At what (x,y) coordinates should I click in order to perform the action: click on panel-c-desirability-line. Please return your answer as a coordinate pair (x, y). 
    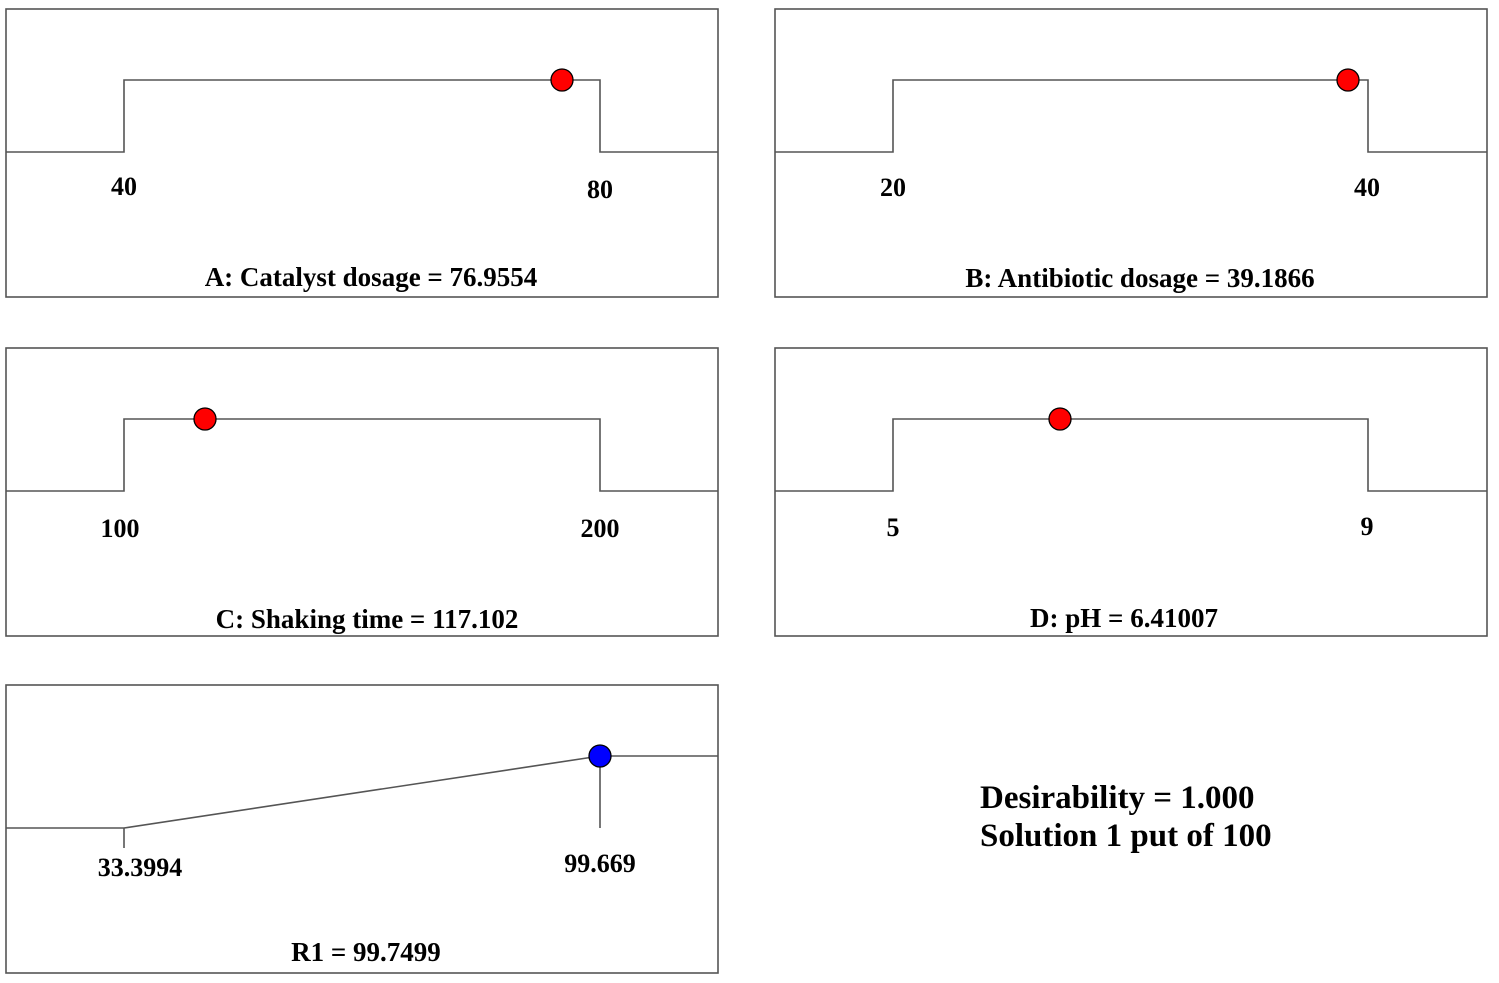
    Looking at the image, I should click on (362, 455).